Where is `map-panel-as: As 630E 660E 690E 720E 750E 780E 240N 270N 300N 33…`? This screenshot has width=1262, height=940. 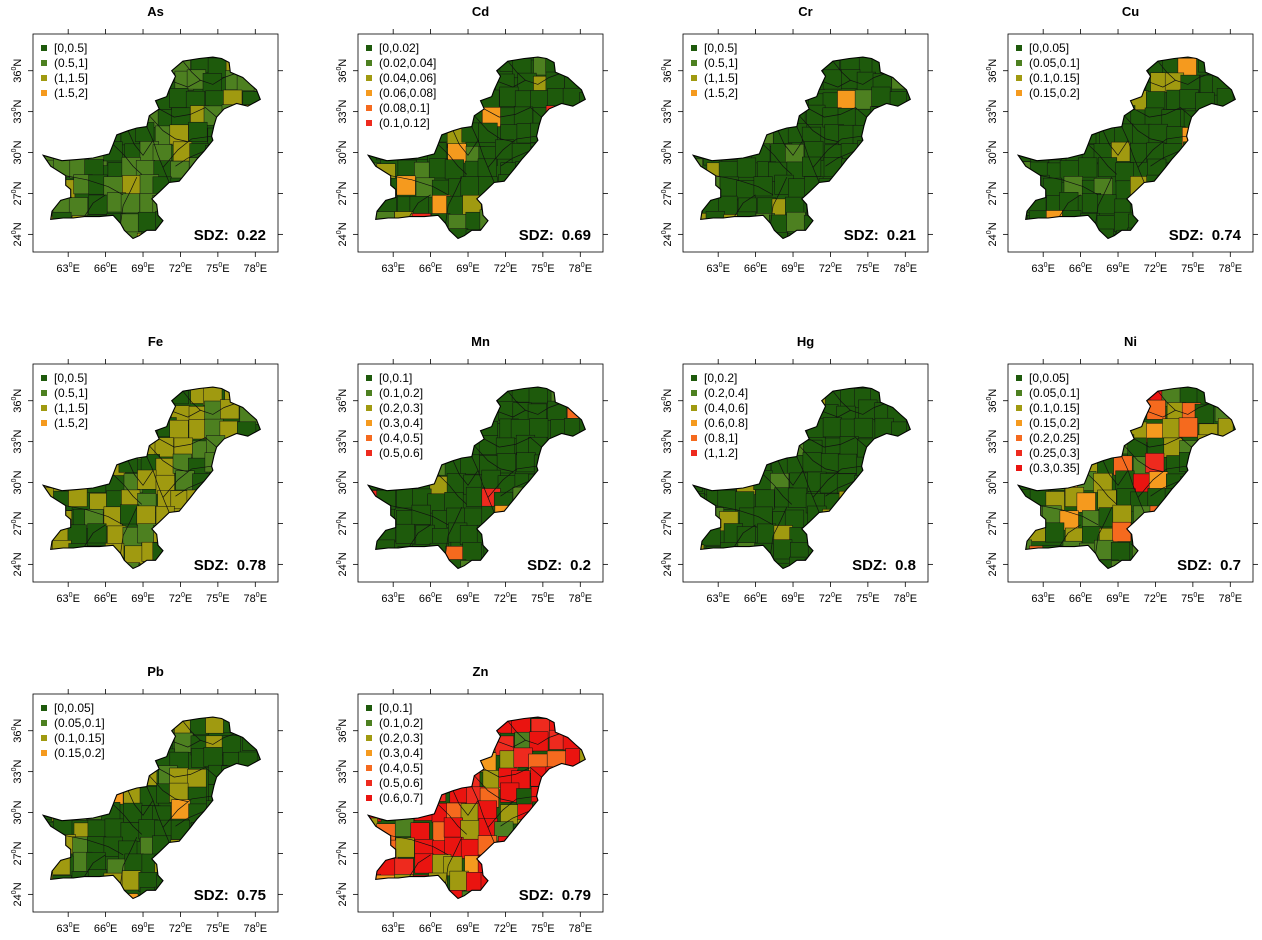 map-panel-as: As 630E 660E 690E 720E 750E 780E 240N 270N 300N 33… is located at coordinates (147, 139).